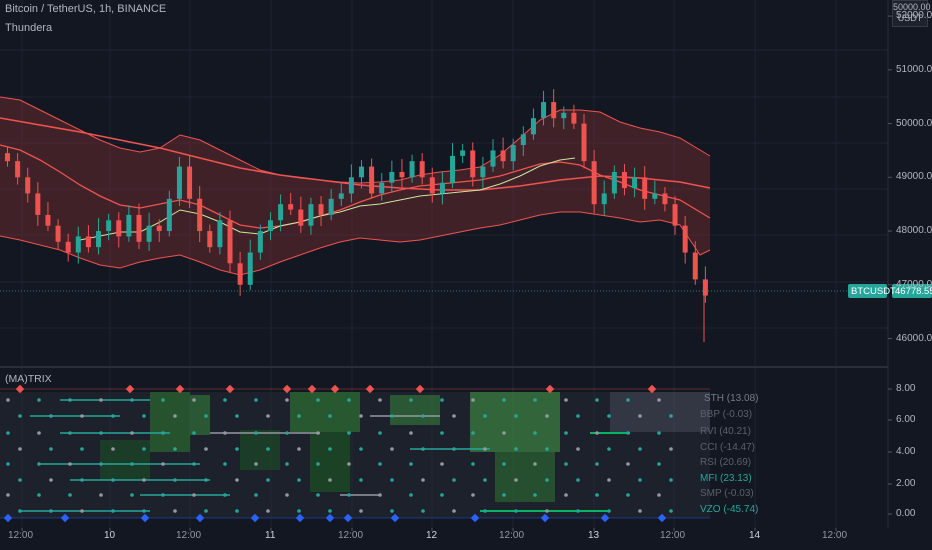  Describe the element at coordinates (911, 13) in the screenshot. I see `currency-badge: 50000.00 USDT` at that location.